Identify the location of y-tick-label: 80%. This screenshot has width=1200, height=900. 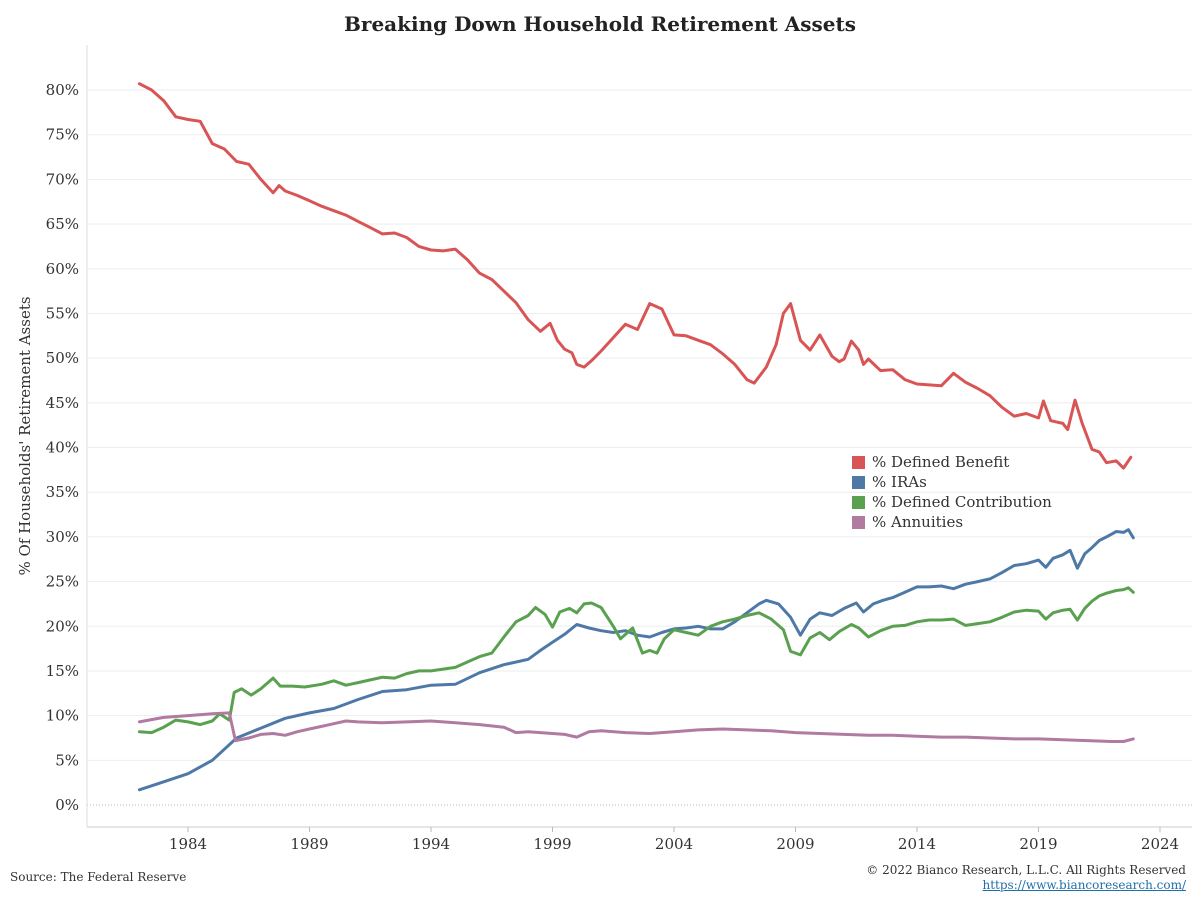
(62, 90).